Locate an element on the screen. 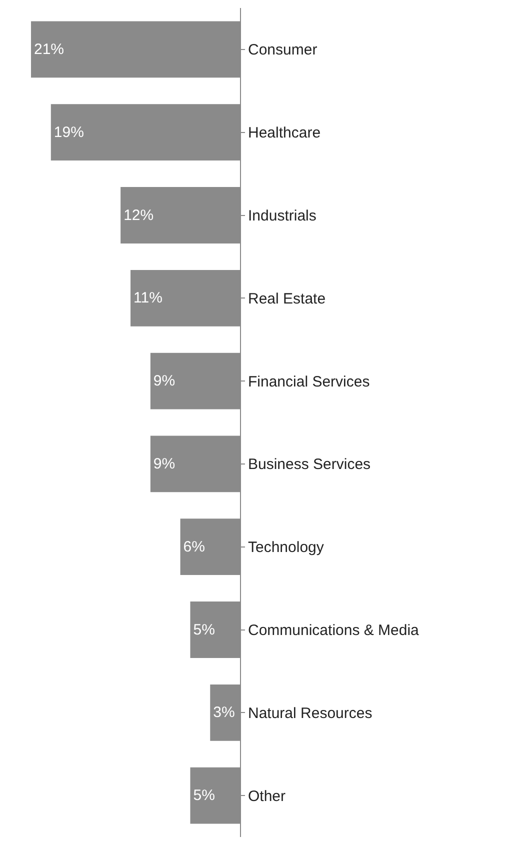 The width and height of the screenshot is (530, 845). y-tick-label: Natural Resources is located at coordinates (310, 713).